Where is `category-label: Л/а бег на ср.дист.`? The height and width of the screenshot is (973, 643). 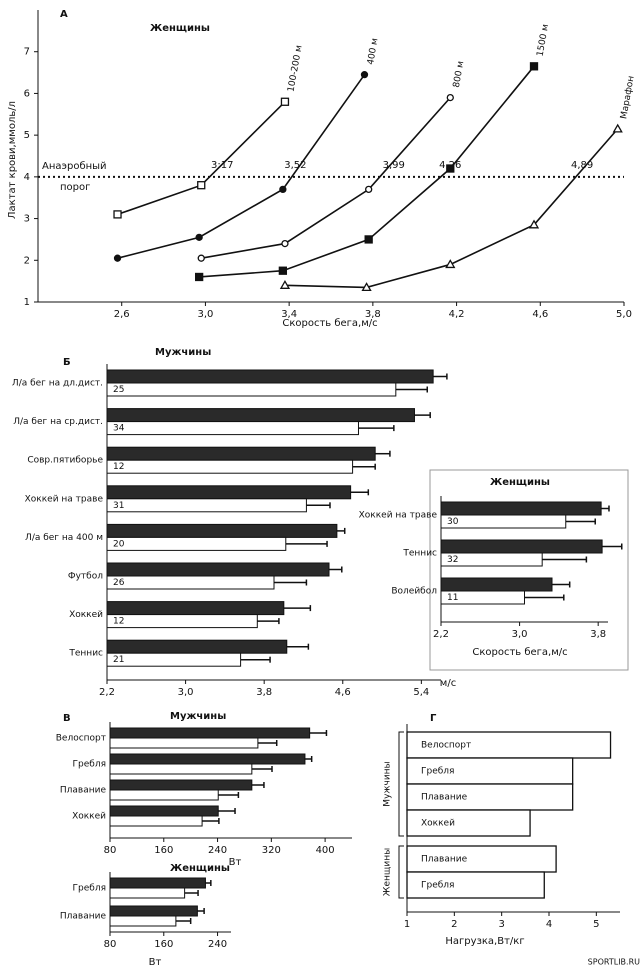
category-label: Л/а бег на ср.дист. is located at coordinates (58, 422).